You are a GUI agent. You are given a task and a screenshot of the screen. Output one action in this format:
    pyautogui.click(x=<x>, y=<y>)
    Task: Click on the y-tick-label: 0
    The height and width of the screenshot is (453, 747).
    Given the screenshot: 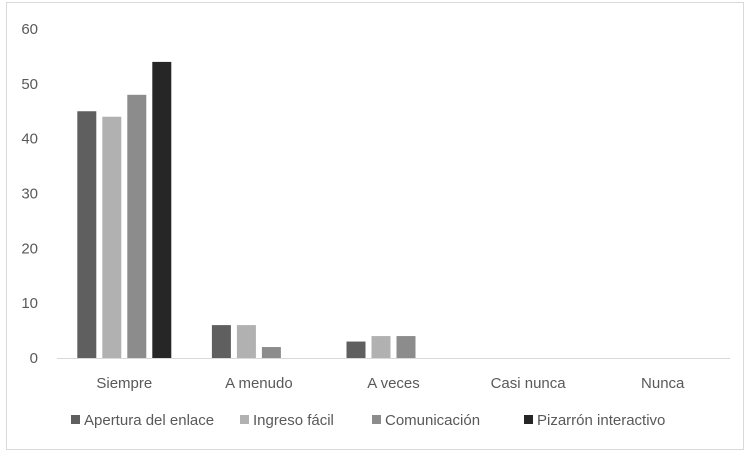 What is the action you would take?
    pyautogui.click(x=34, y=358)
    